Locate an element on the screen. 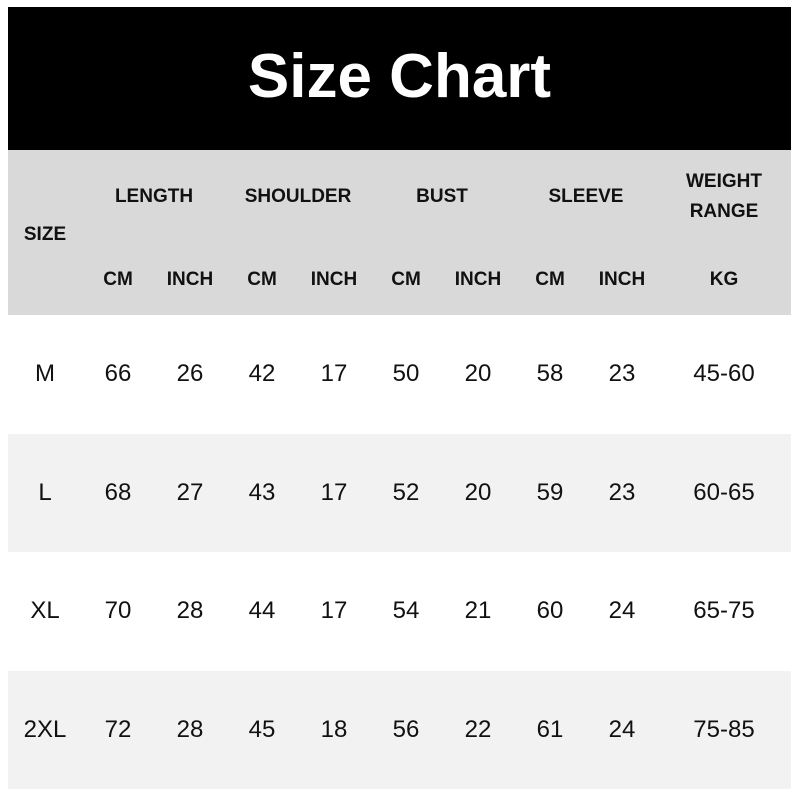 The height and width of the screenshot is (800, 800). size-cell: XL is located at coordinates (45, 611).